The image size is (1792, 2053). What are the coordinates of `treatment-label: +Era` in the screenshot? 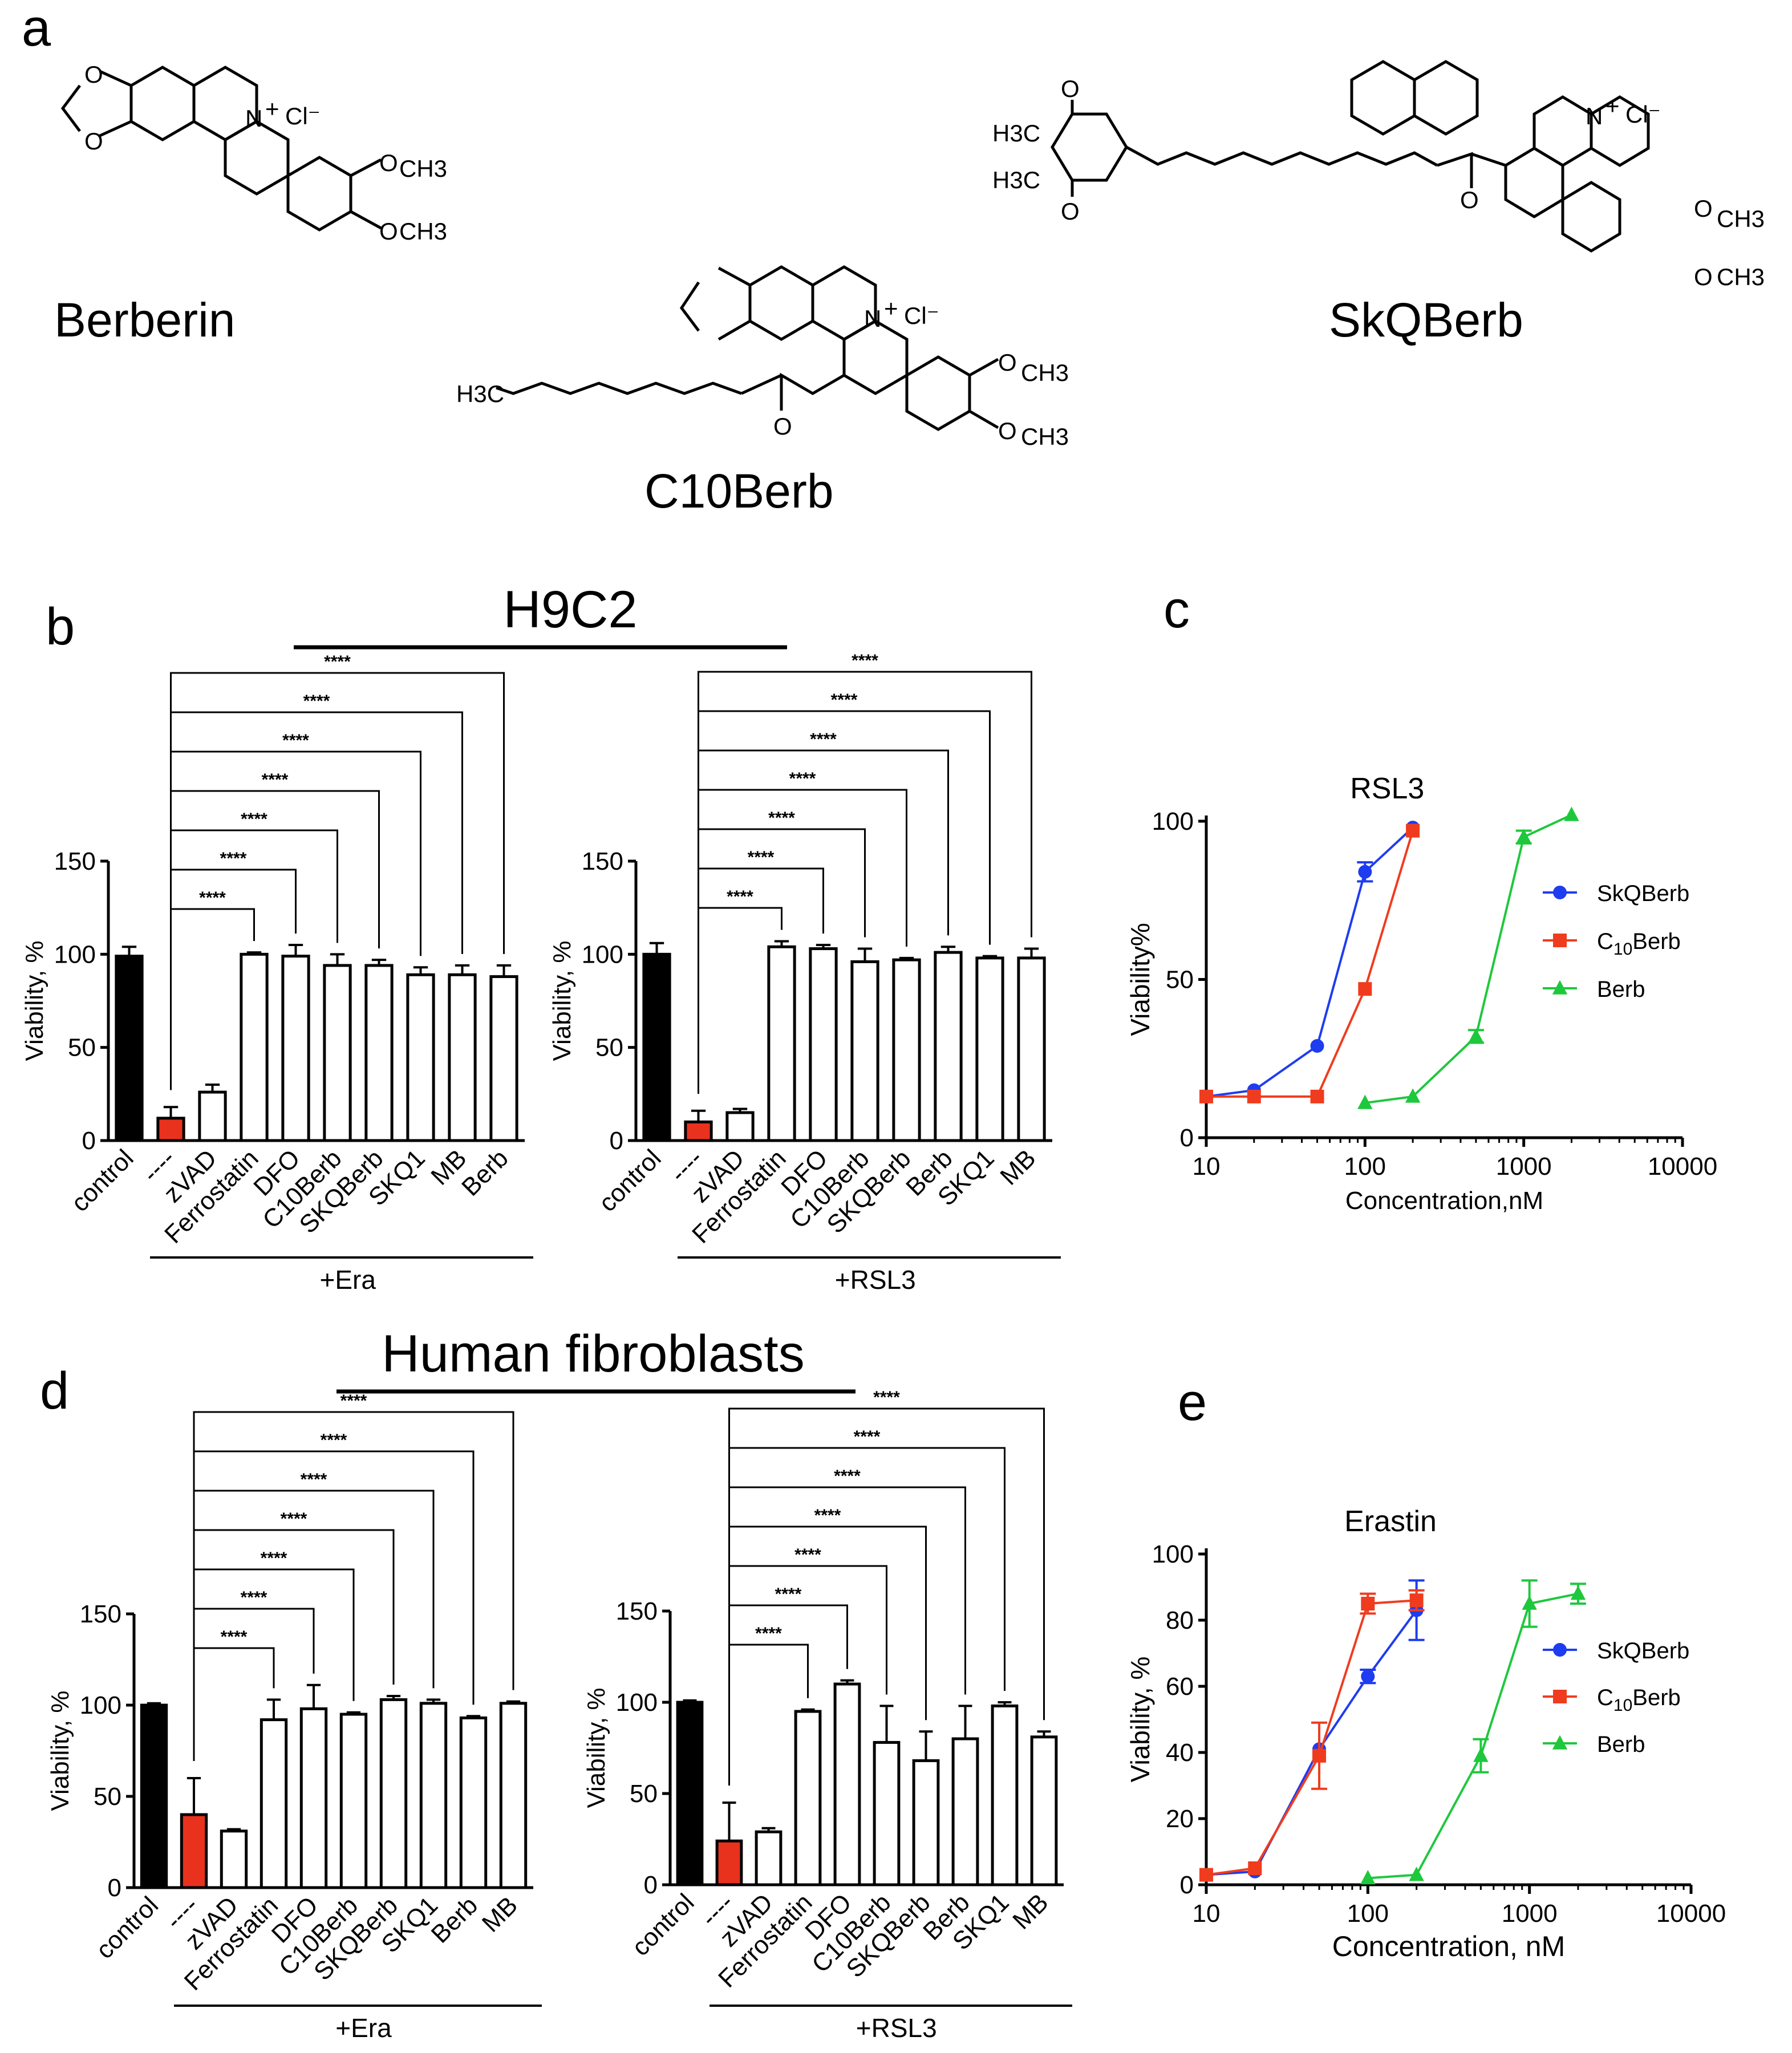 It's located at (363, 2028).